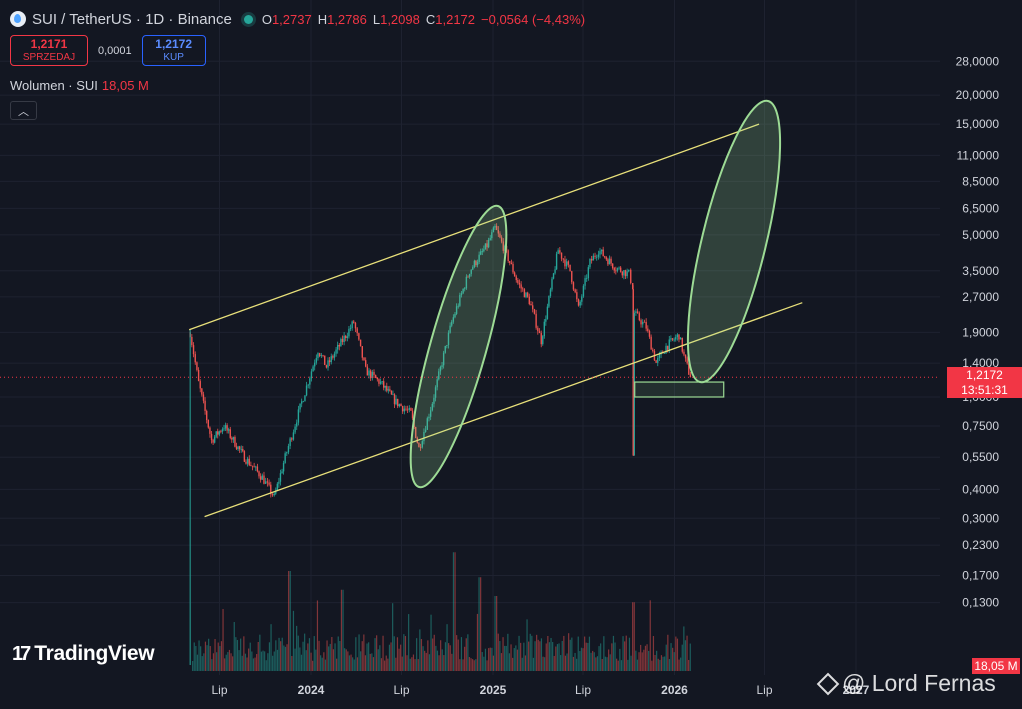  I want to click on x-axis-tick-label: 2026, so click(674, 690).